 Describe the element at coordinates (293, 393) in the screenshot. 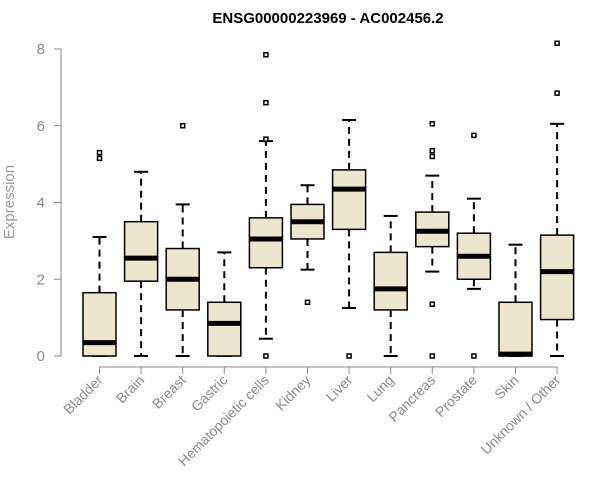

I see `x-tick-label: Kidney` at that location.